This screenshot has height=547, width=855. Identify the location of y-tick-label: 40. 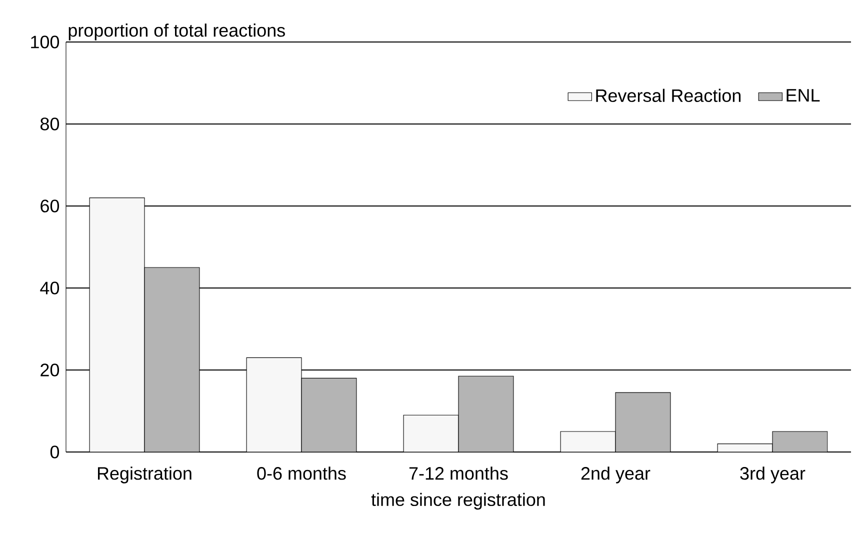
(50, 288).